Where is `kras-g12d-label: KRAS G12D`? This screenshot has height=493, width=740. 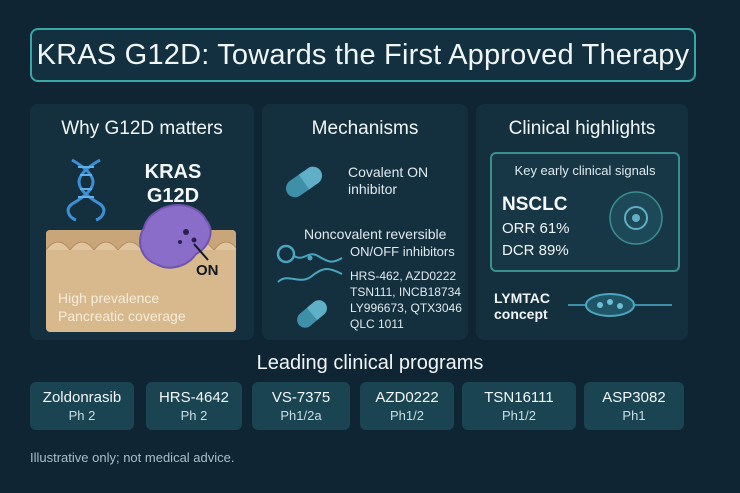 kras-g12d-label: KRAS G12D is located at coordinates (173, 184).